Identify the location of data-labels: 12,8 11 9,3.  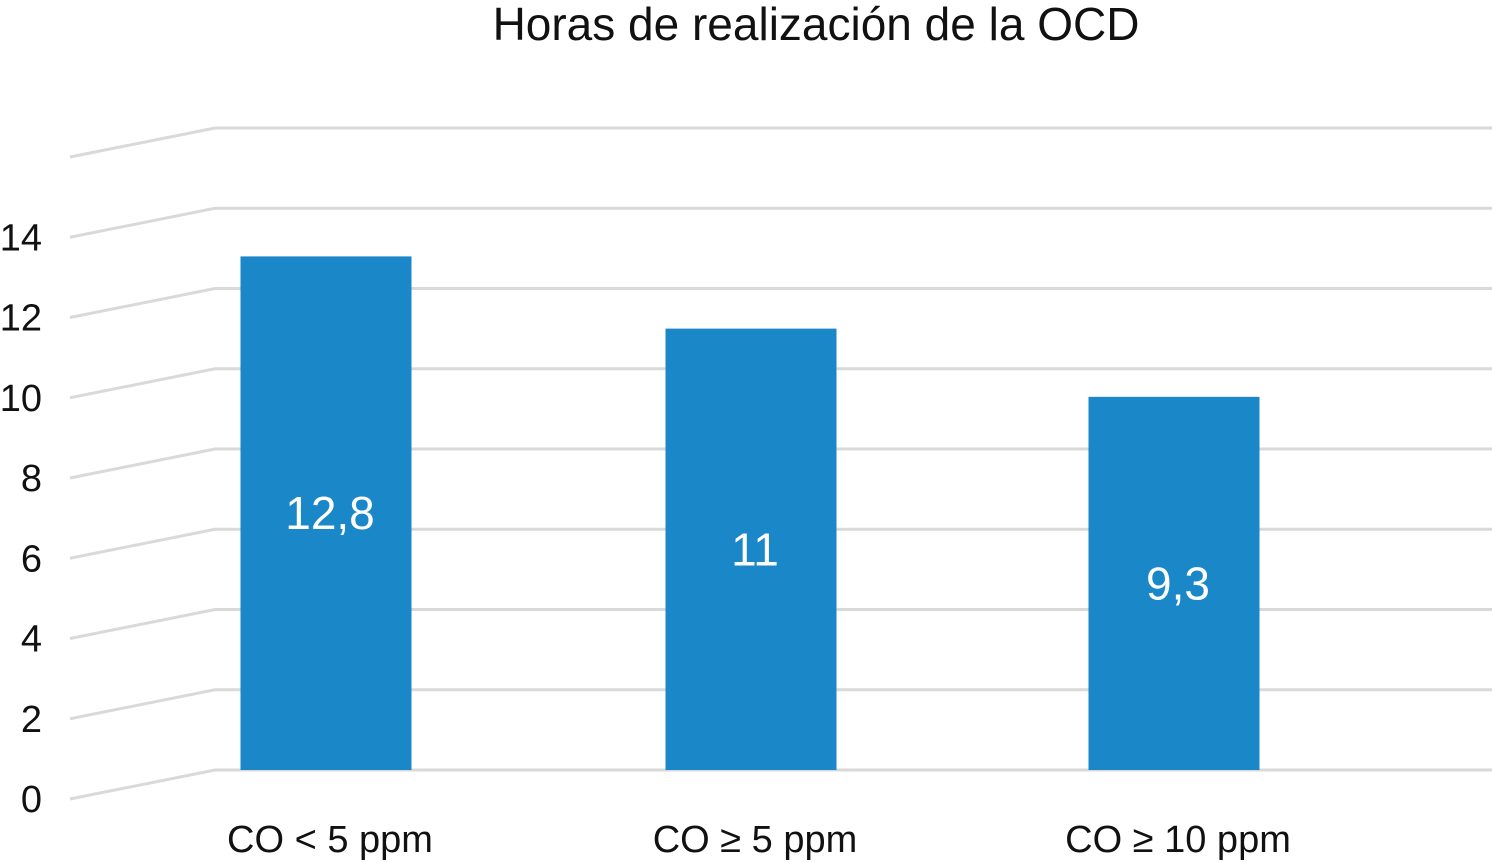
(747, 548).